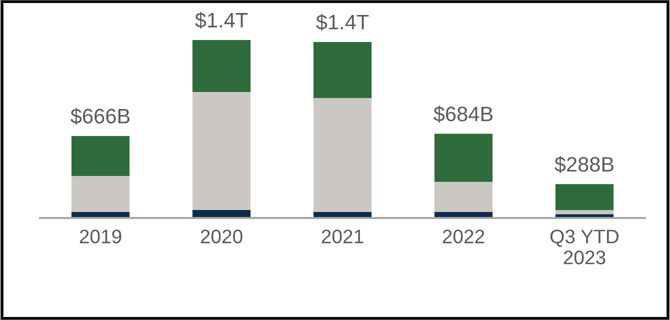 The width and height of the screenshot is (670, 320). I want to click on x-tick-label: 2020, so click(221, 237).